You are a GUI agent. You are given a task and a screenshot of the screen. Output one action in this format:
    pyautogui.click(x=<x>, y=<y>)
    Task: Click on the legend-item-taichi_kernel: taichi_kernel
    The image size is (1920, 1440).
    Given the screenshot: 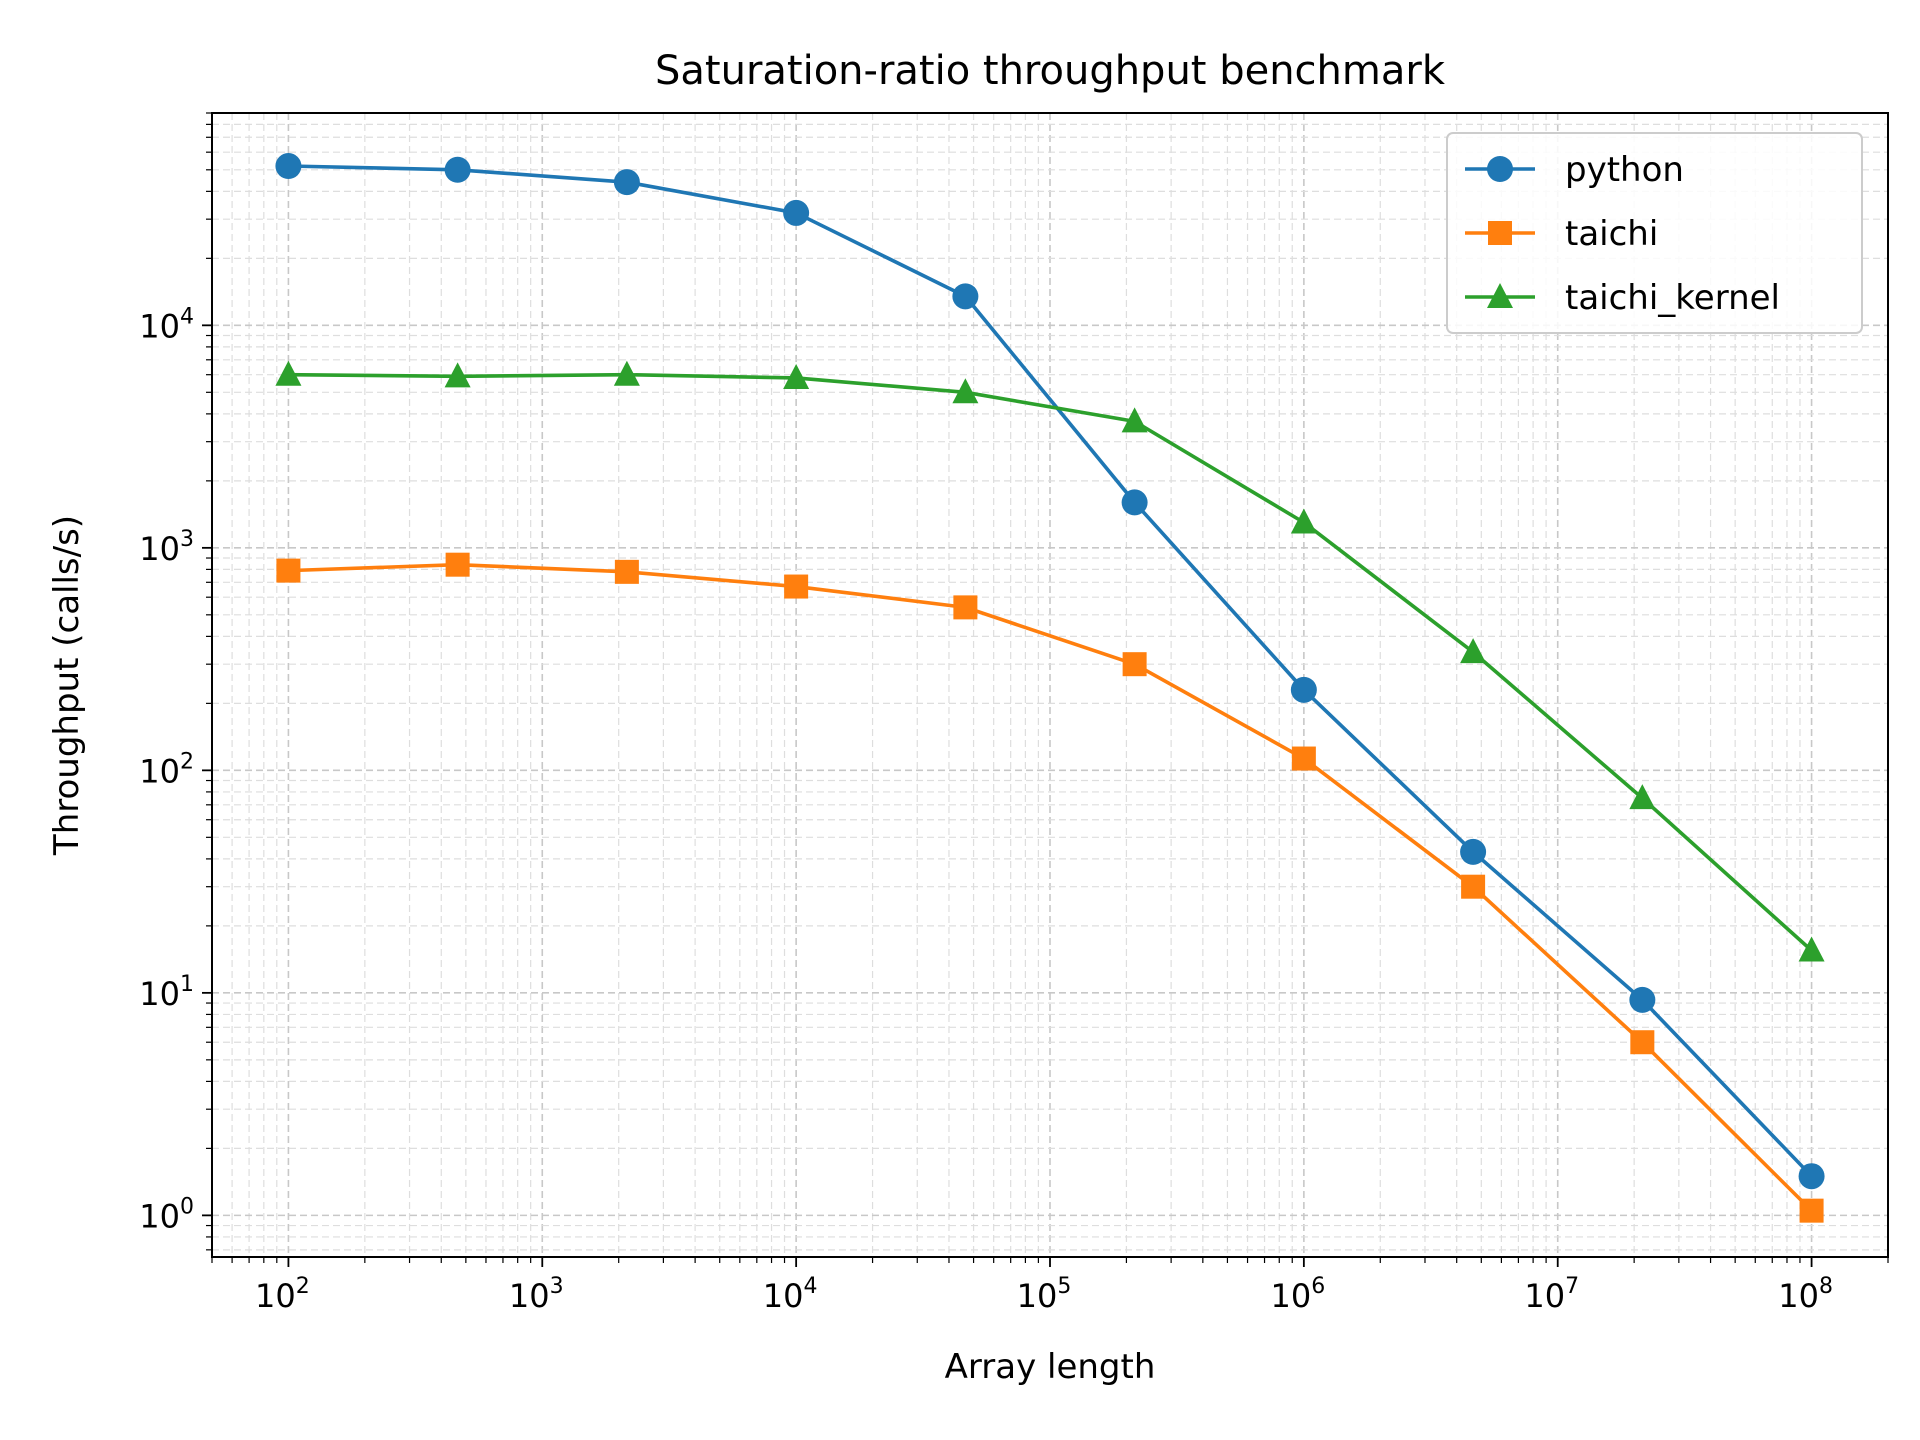 What is the action you would take?
    pyautogui.click(x=1622, y=298)
    